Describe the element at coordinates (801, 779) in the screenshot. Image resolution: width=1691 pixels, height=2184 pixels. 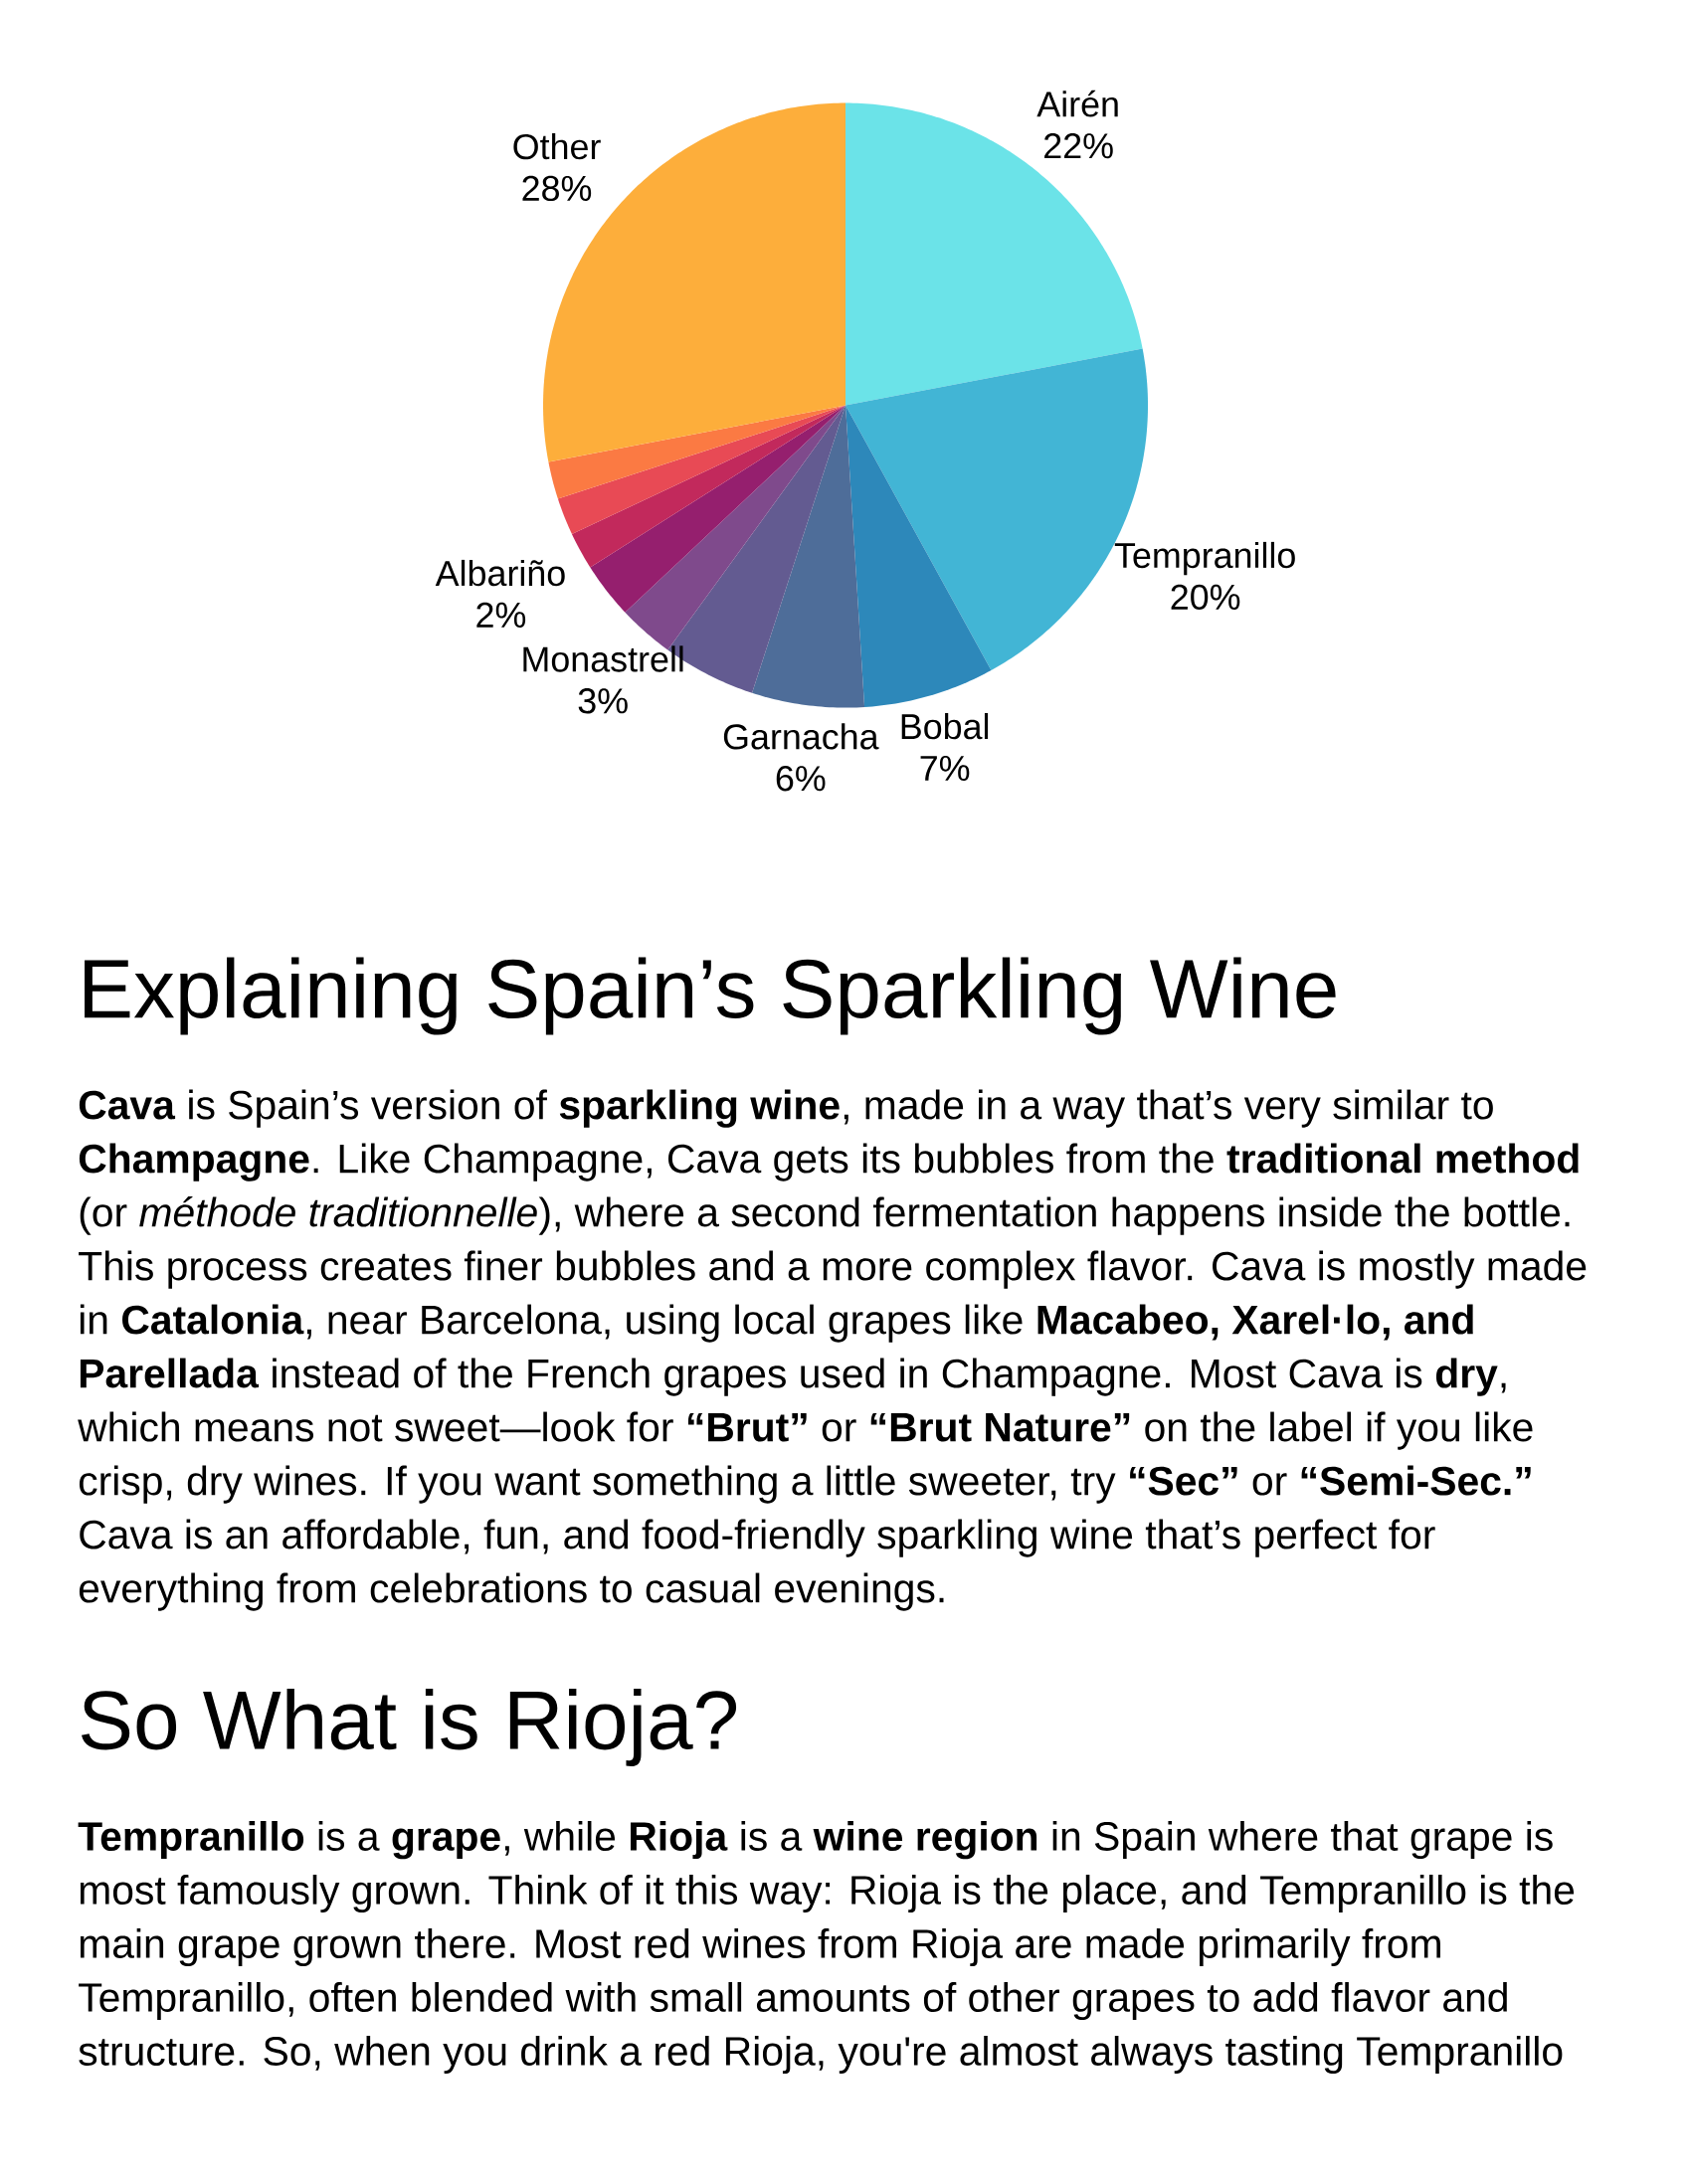
I see `data-label: 6%` at that location.